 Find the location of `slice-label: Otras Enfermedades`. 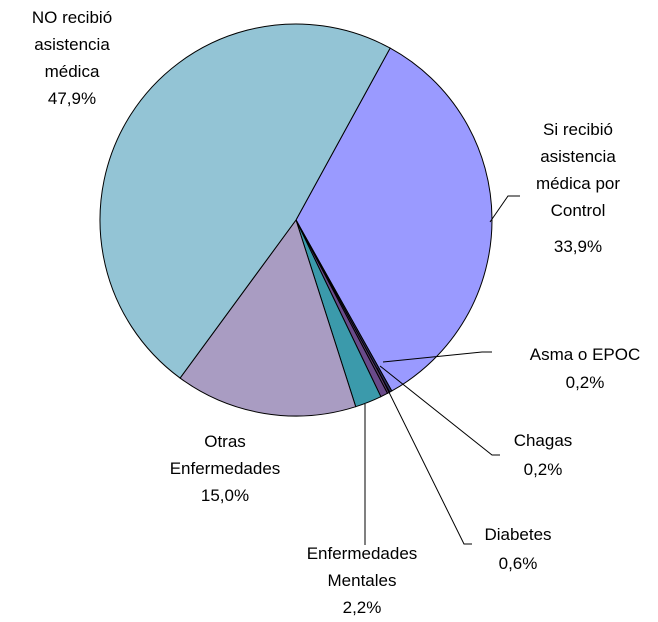

slice-label: Otras Enfermedades is located at coordinates (225, 455).